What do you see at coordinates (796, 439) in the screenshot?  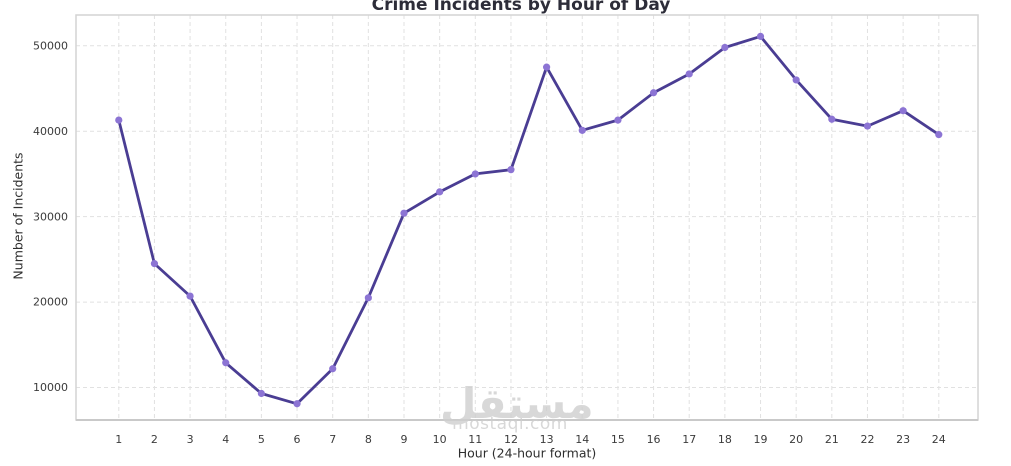 I see `x-tick-label: 20` at bounding box center [796, 439].